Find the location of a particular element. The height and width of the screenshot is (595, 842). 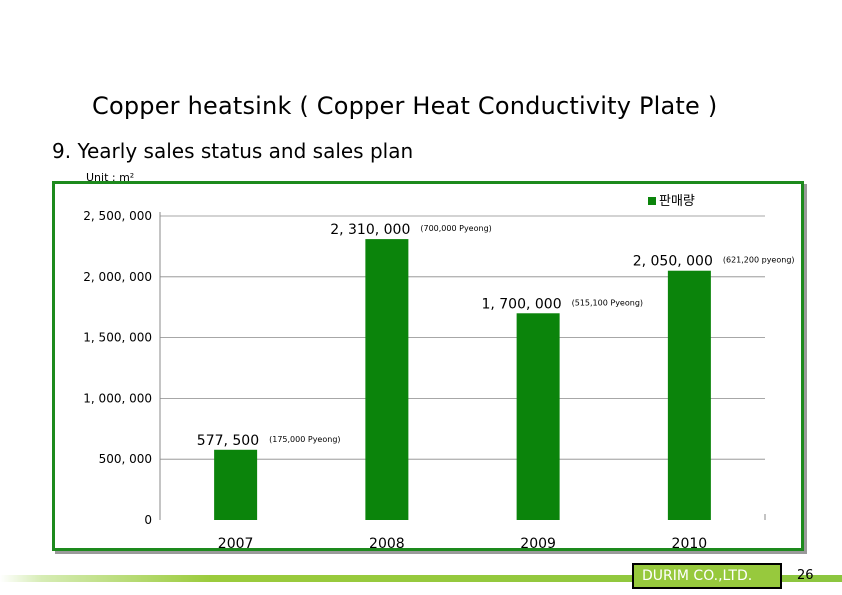

bar-2008 is located at coordinates (387, 379).